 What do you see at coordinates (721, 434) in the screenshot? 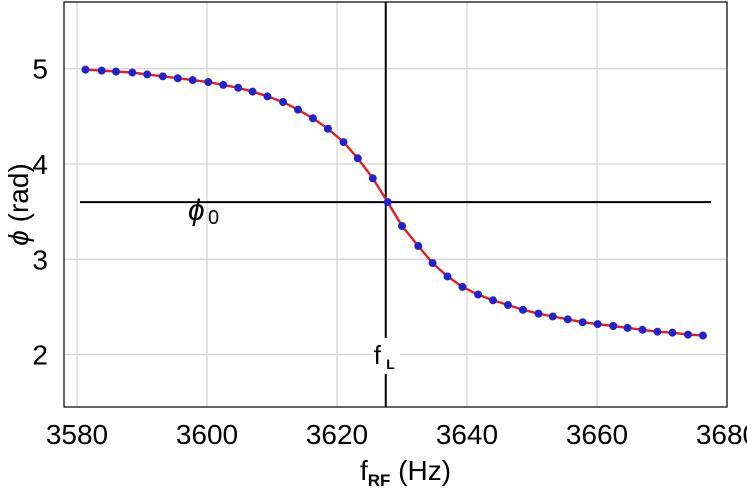
I see `x-tick-label: 3680` at bounding box center [721, 434].